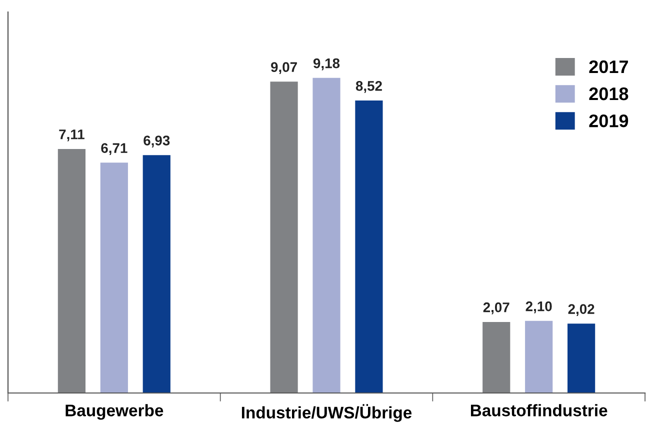 This screenshot has height=428, width=646. Describe the element at coordinates (496, 308) in the screenshot. I see `data-label: 2,07` at that location.